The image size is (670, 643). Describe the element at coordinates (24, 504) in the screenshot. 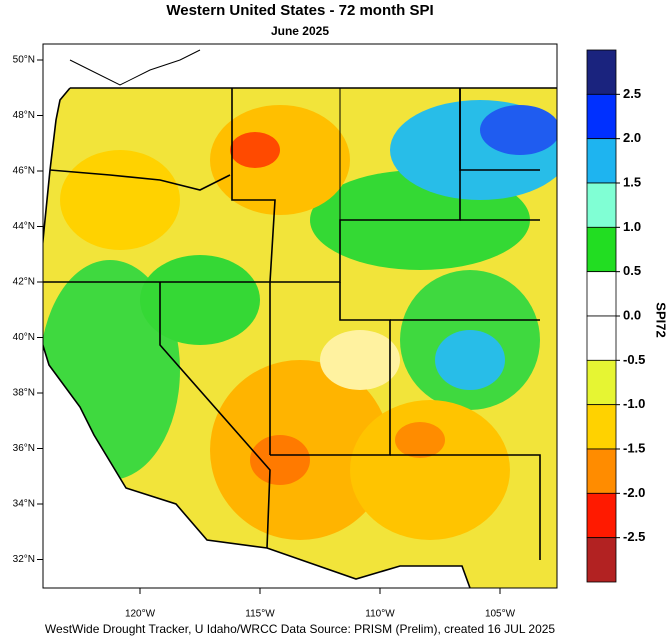

I see `lat-label: 34°N` at that location.